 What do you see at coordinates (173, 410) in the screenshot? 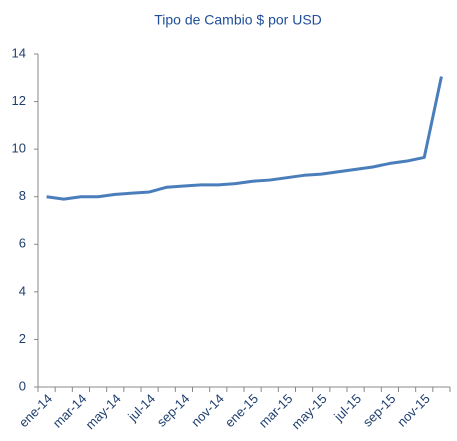
I see `x-tick-label: sep-14` at bounding box center [173, 410].